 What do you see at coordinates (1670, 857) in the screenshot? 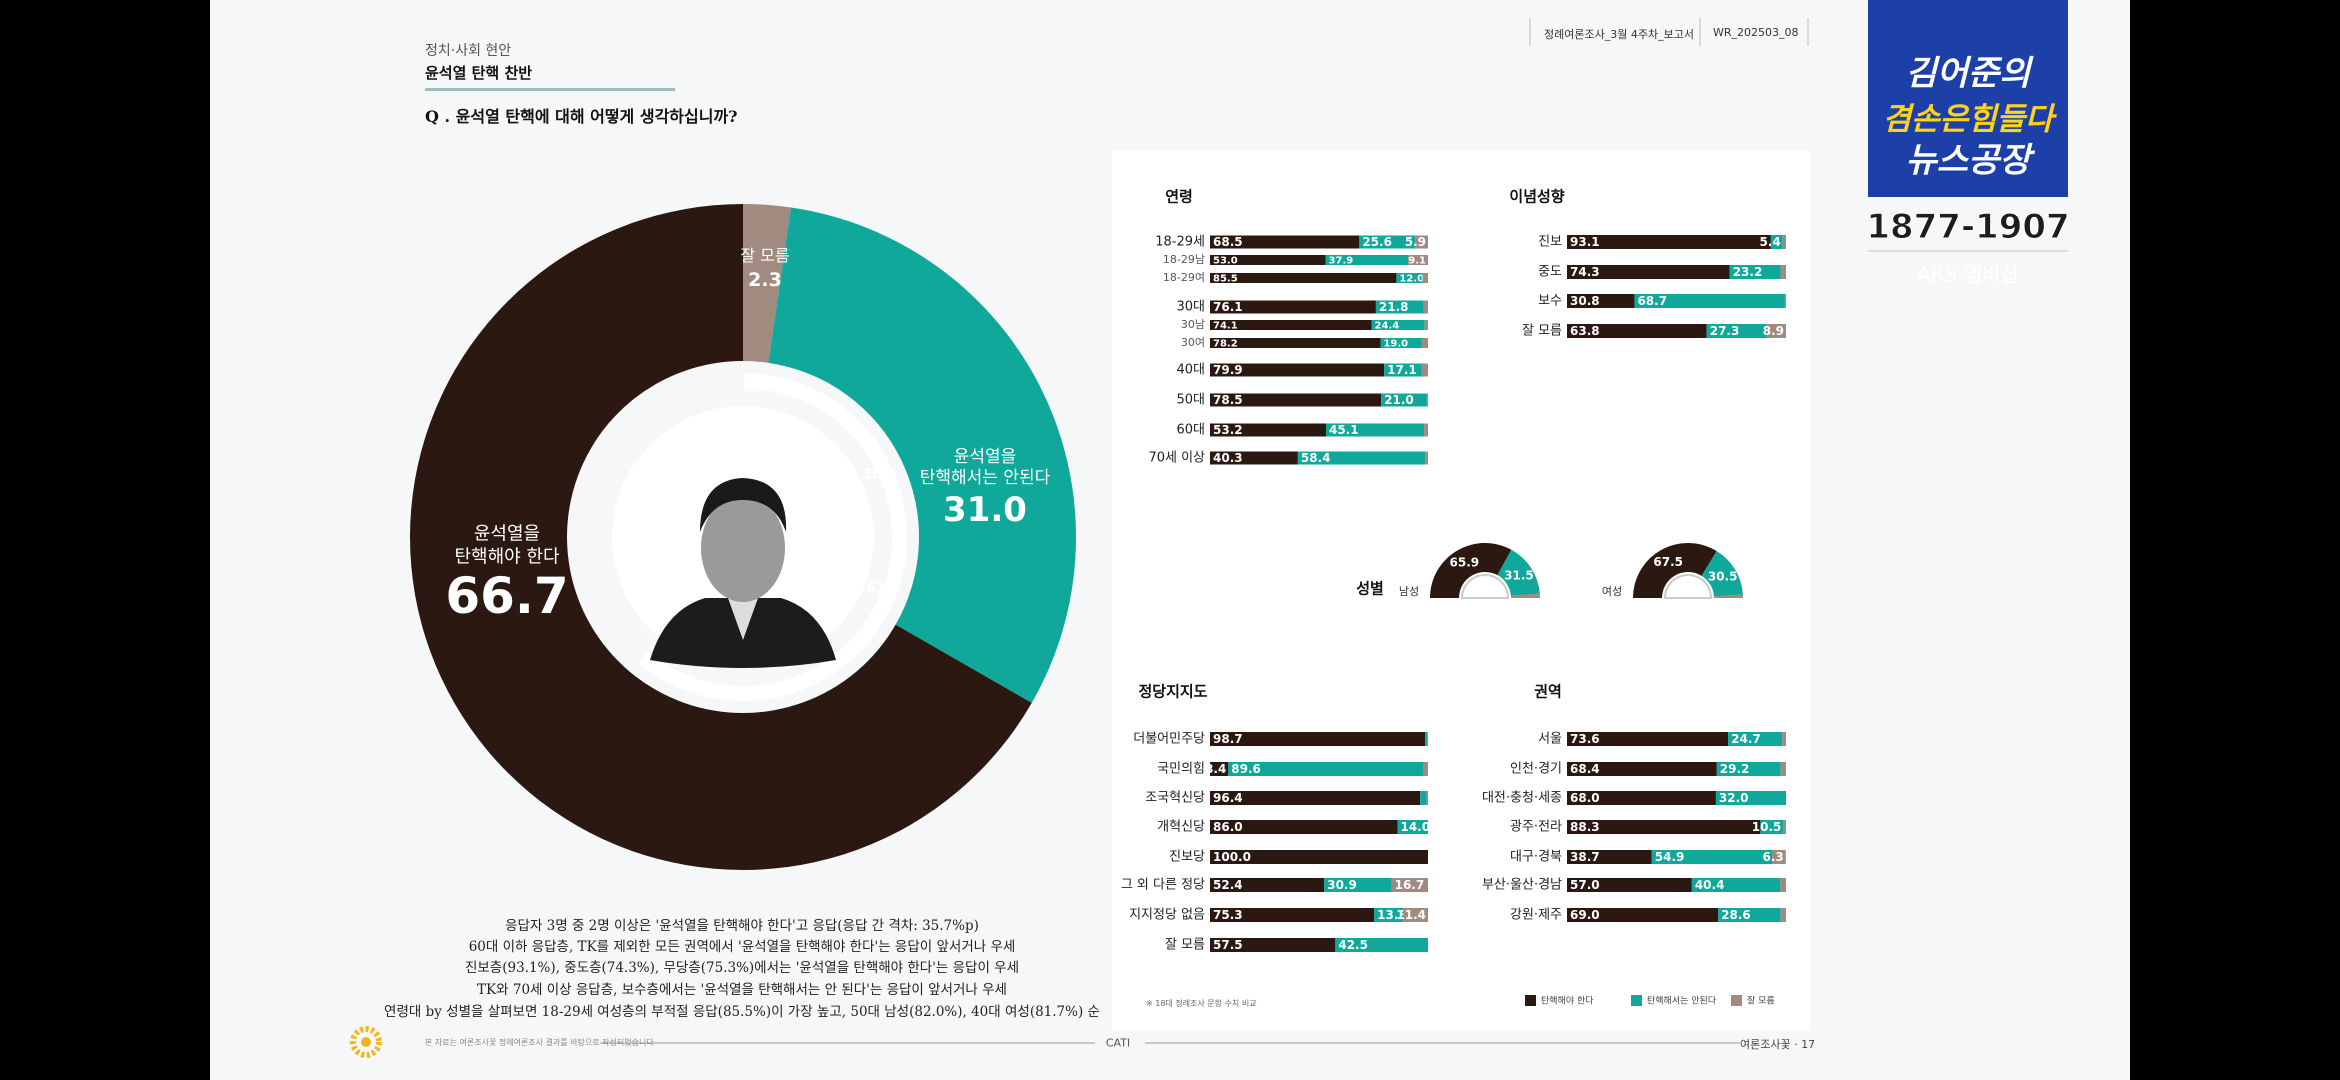
I see `value-label: 54.9` at bounding box center [1670, 857].